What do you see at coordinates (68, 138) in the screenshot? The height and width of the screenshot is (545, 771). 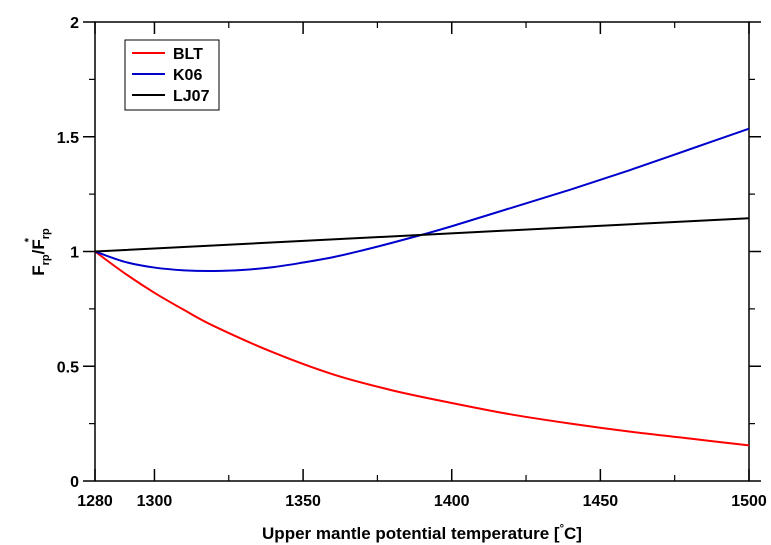 I see `y-tick-label: 1.5` at bounding box center [68, 138].